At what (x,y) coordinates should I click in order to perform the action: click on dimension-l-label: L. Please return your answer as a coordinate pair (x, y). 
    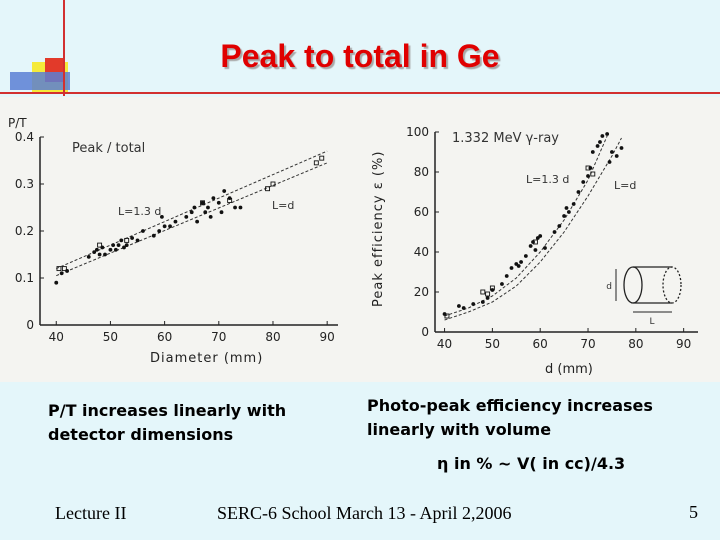
    Looking at the image, I should click on (651, 322).